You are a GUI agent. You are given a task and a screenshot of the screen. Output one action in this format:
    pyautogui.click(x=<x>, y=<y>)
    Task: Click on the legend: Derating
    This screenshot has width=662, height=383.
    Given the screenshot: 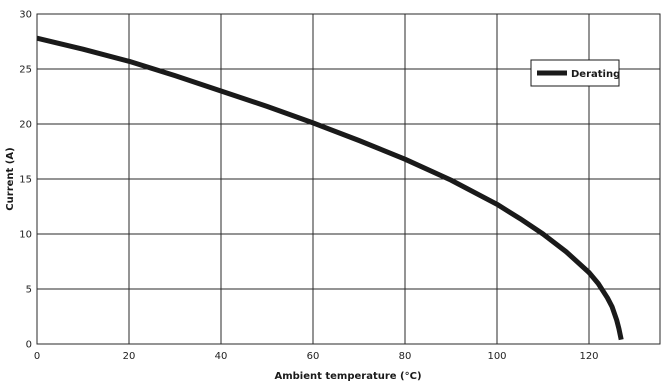 What is the action you would take?
    pyautogui.click(x=575, y=73)
    